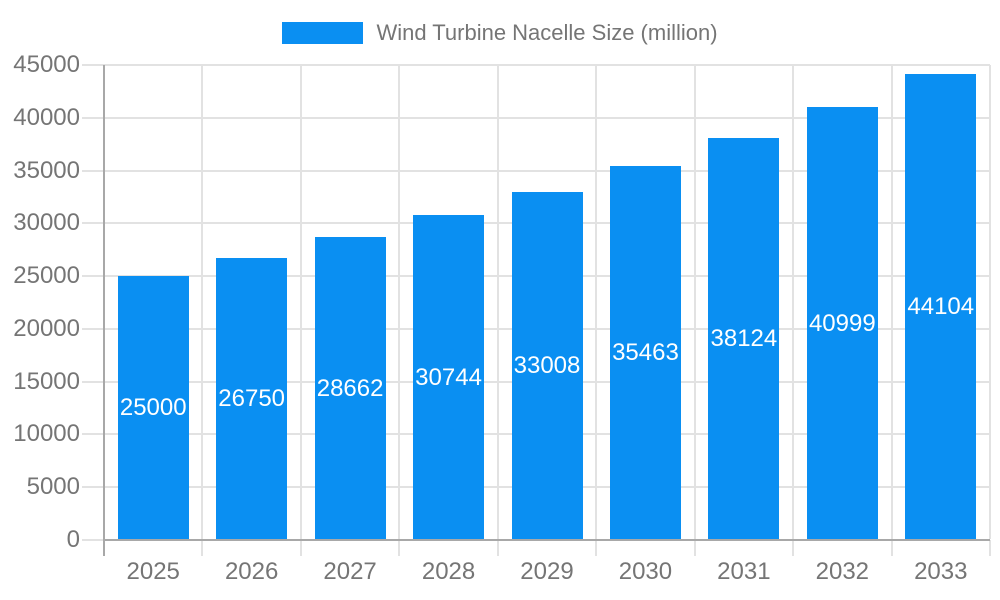  Describe the element at coordinates (350, 571) in the screenshot. I see `x-axis-tick-label: 2027` at that location.